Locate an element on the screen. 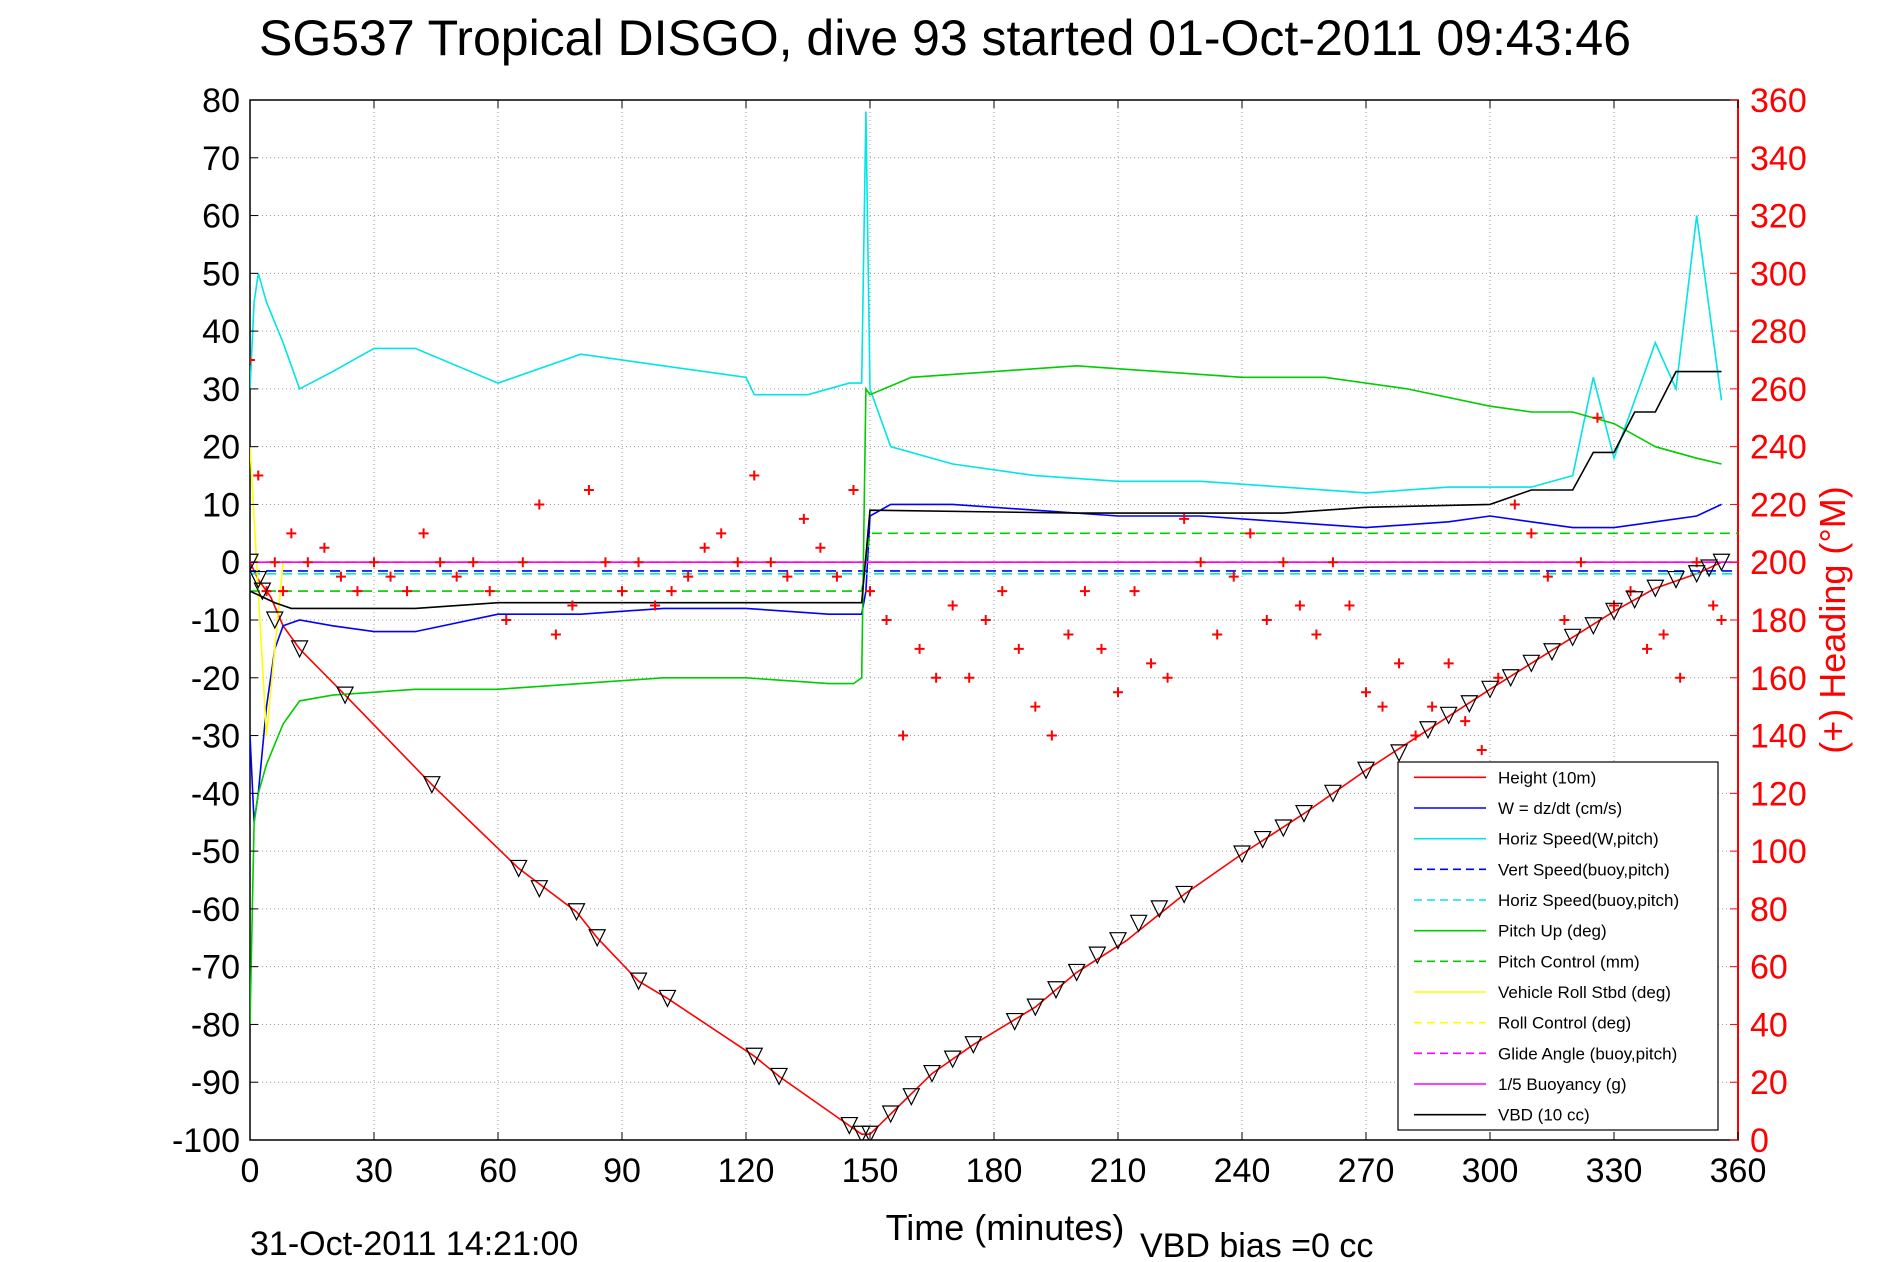 The image size is (1891, 1262). y-tick-label: -20 is located at coordinates (215, 679).